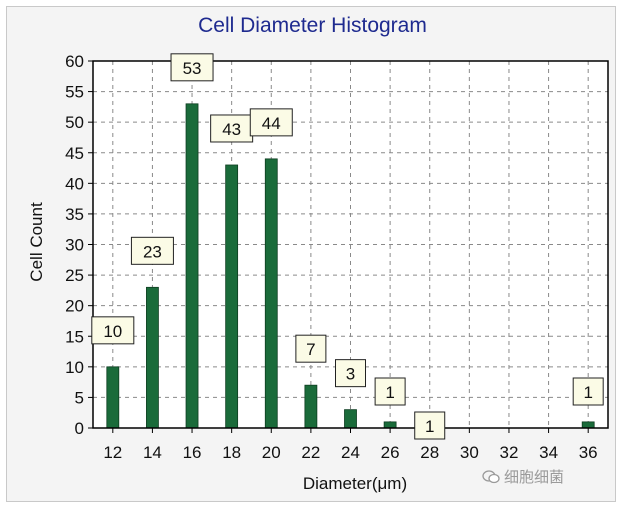  I want to click on data-label-text: 53, so click(192, 68).